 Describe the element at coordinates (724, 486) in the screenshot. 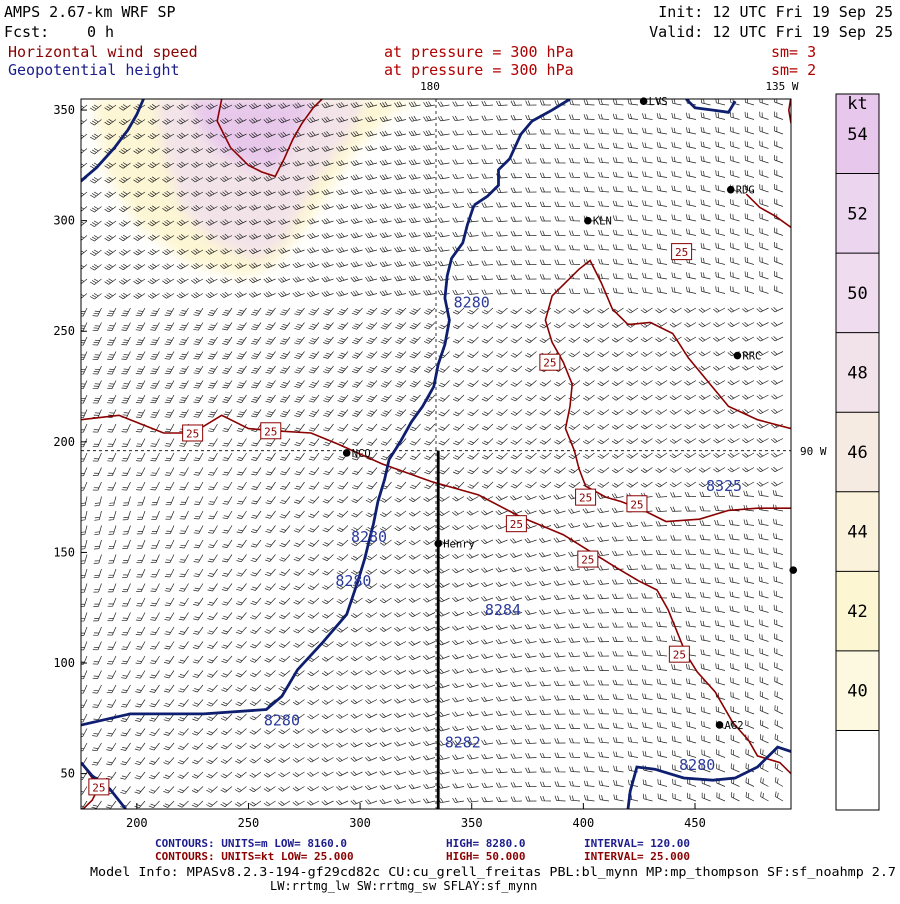

I see `height-label: 8325` at that location.